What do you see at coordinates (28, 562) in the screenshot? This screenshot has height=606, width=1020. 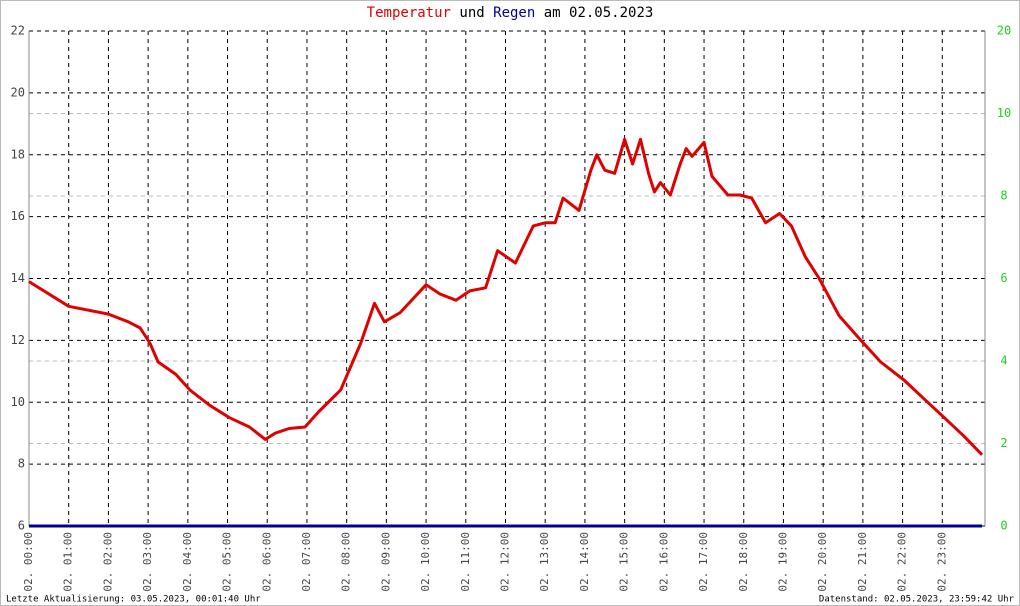 I see `x-tick-label: 02. 00:00` at bounding box center [28, 562].